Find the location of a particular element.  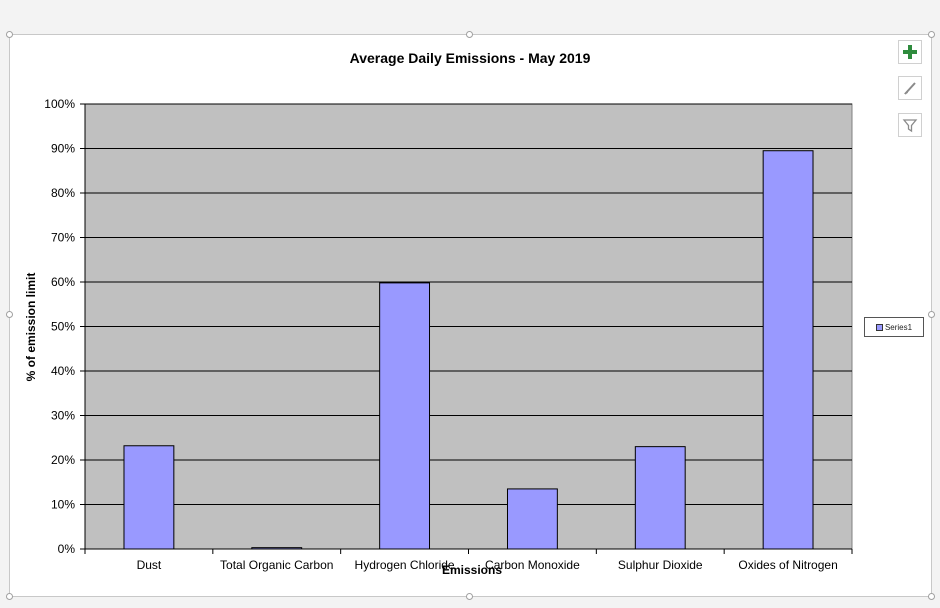

plus-icon is located at coordinates (910, 52).